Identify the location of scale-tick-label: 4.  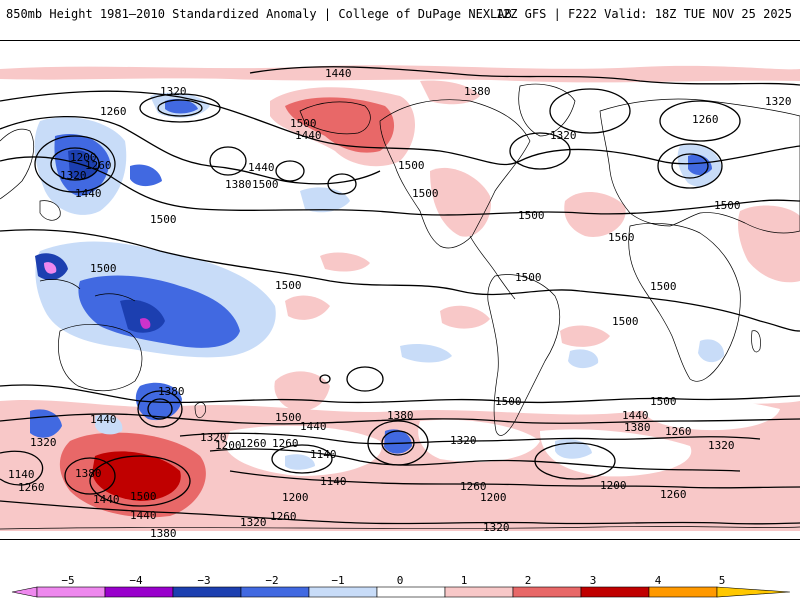
(658, 580).